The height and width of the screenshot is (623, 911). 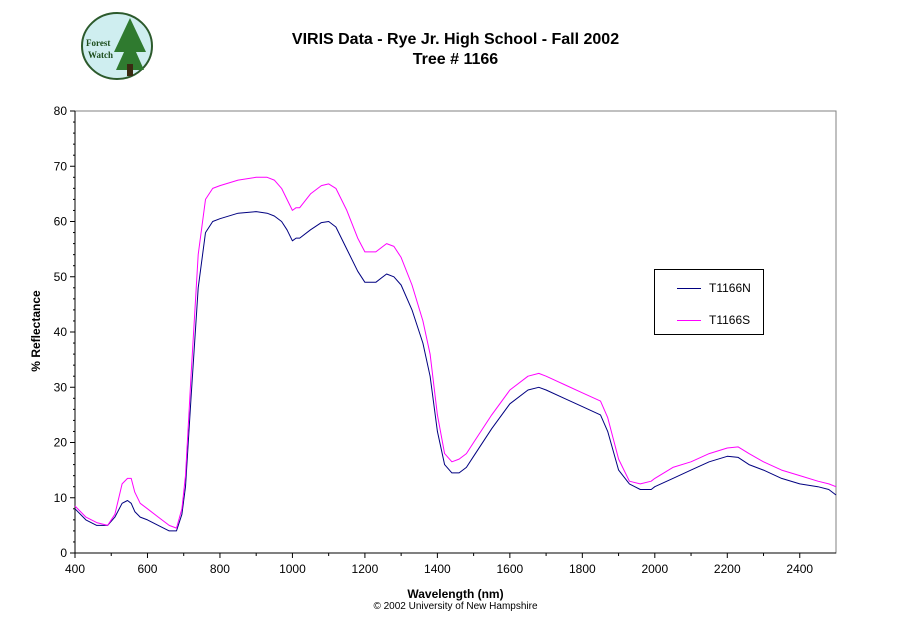 What do you see at coordinates (61, 387) in the screenshot?
I see `y-tick-label-30: 30` at bounding box center [61, 387].